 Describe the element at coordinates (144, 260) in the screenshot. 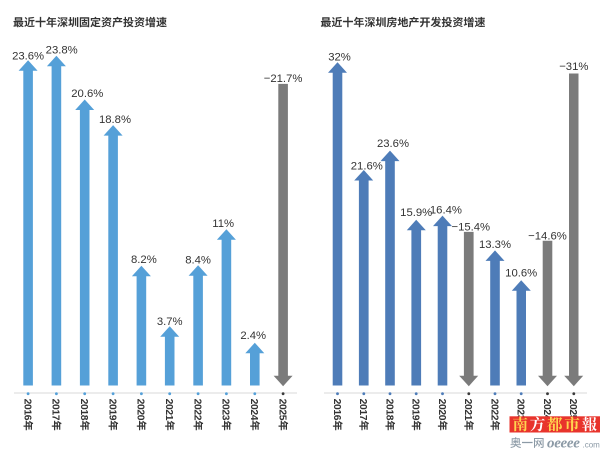

I see `svg-text: 8.2%` at that location.